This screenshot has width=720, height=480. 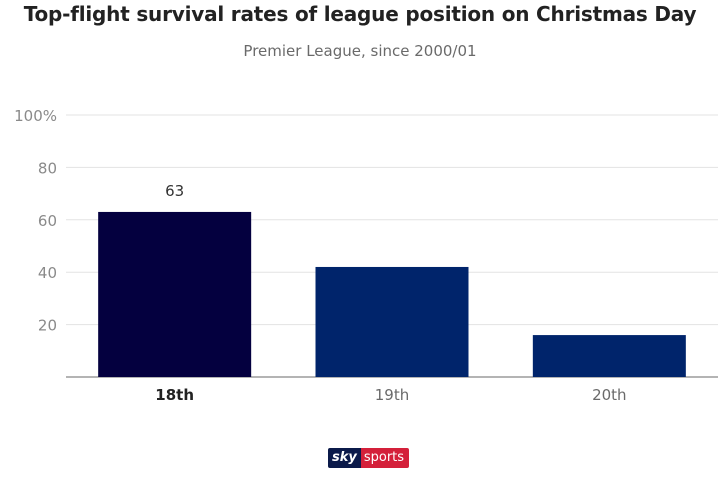 I want to click on logo-sky-text: sky, so click(x=344, y=458).